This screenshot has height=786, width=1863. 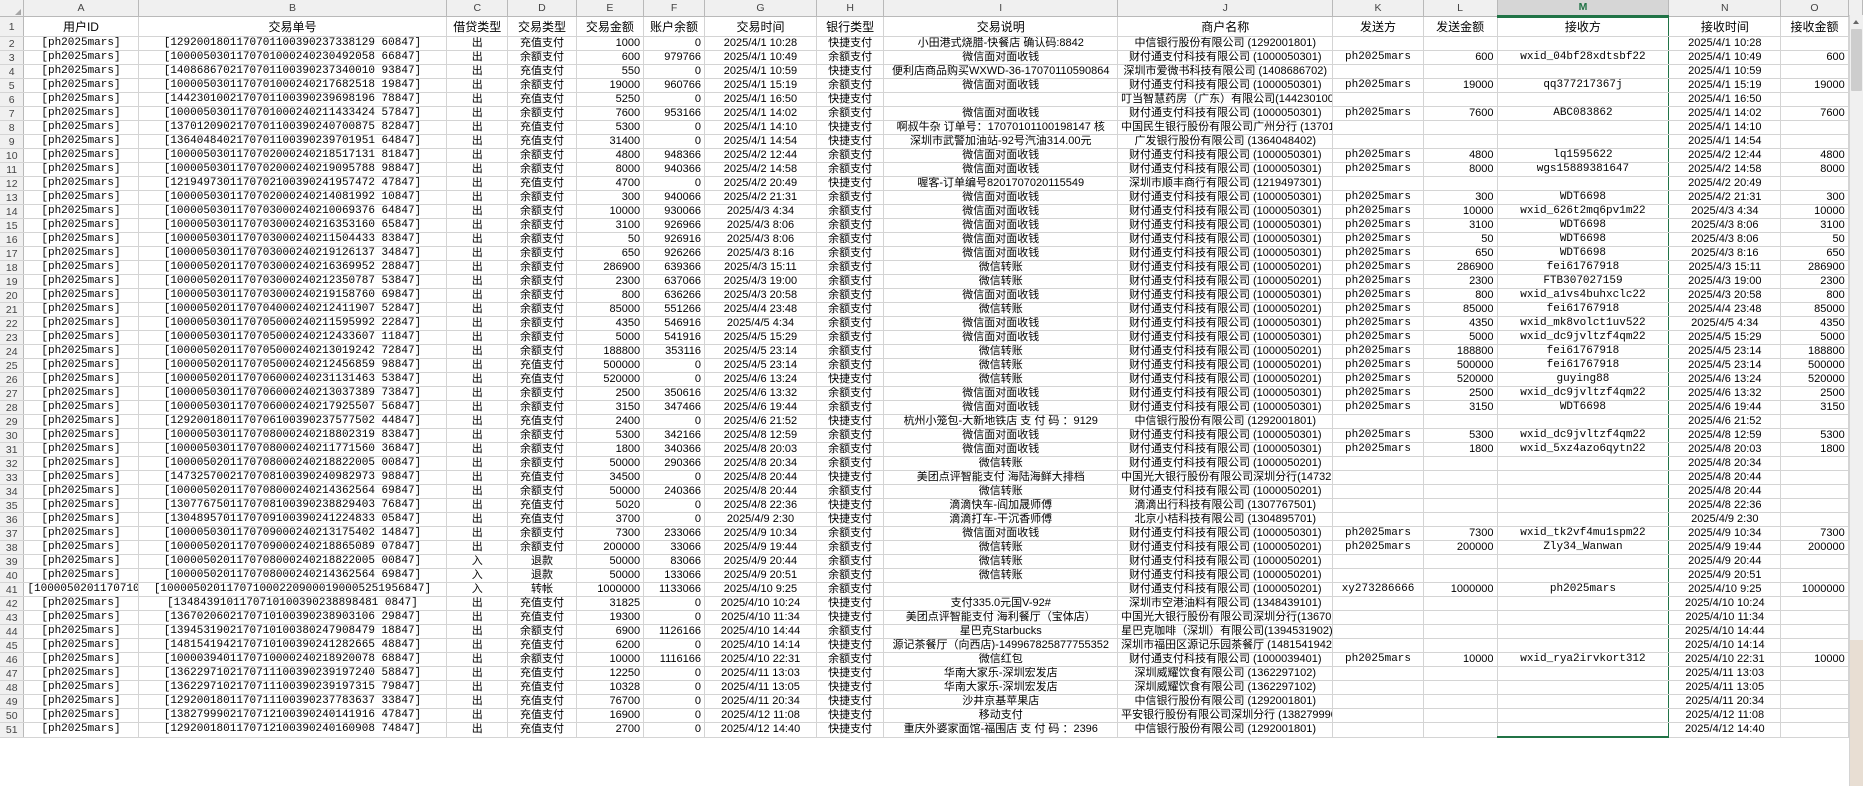 I want to click on cell-L-3: 600, so click(x=1460, y=57).